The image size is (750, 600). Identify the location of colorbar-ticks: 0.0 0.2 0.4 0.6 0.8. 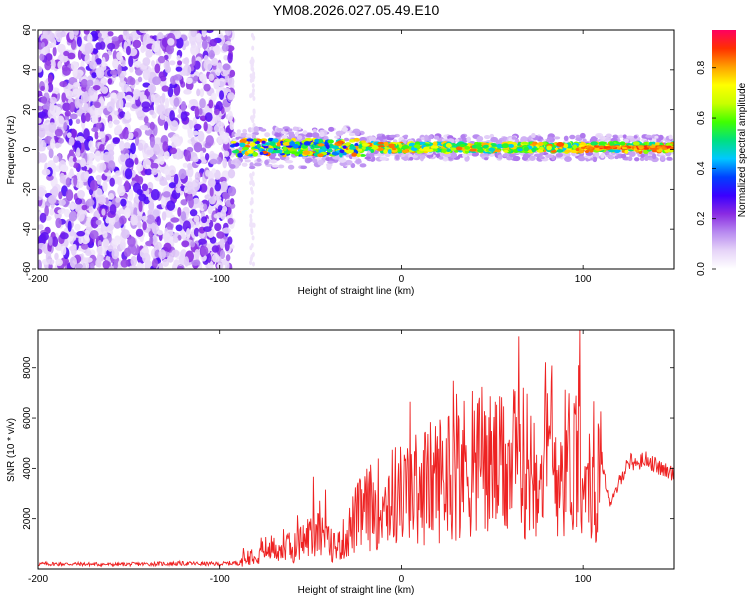
(706, 168).